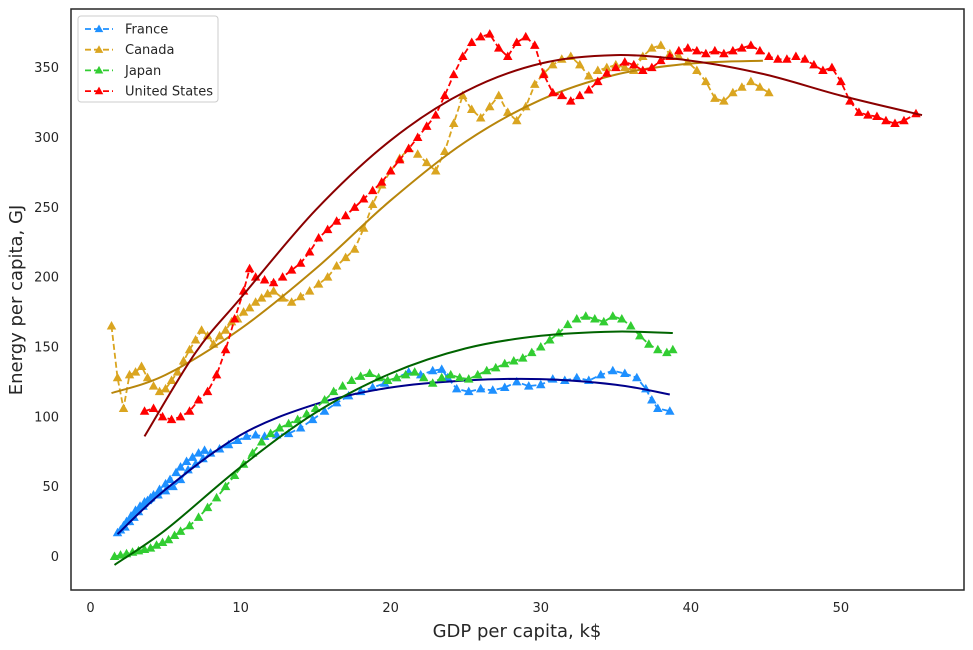 The width and height of the screenshot is (973, 650). What do you see at coordinates (540, 608) in the screenshot?
I see `x-tick-label: 30` at bounding box center [540, 608].